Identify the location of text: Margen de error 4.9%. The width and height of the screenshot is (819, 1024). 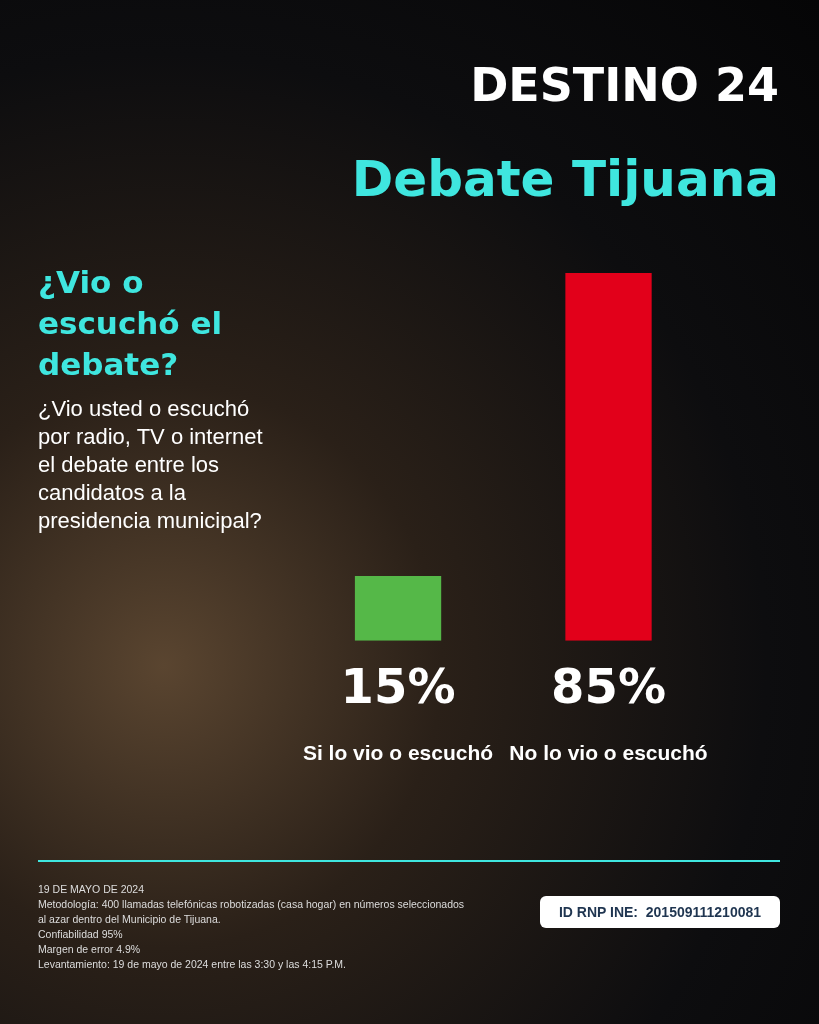
(90, 949).